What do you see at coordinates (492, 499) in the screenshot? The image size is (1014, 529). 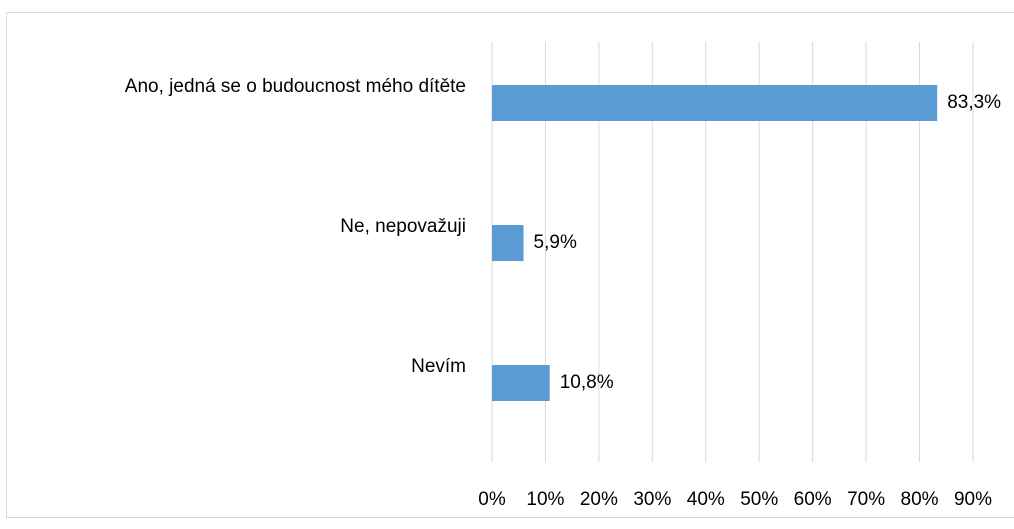 I see `x-tick-label: 0%` at bounding box center [492, 499].